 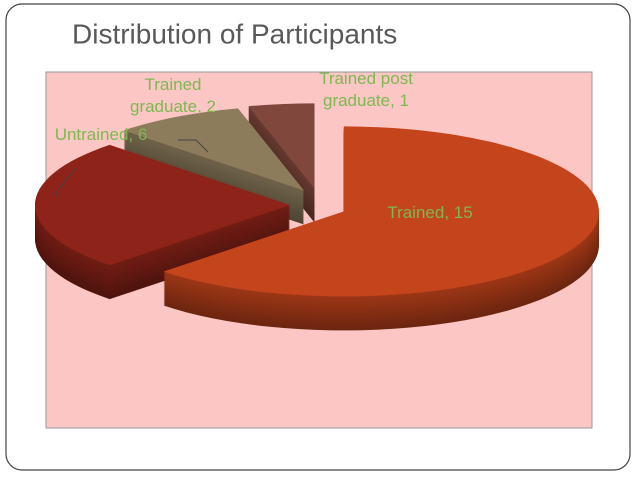 What do you see at coordinates (234, 33) in the screenshot?
I see `chart-title: Distribution of Participants` at bounding box center [234, 33].